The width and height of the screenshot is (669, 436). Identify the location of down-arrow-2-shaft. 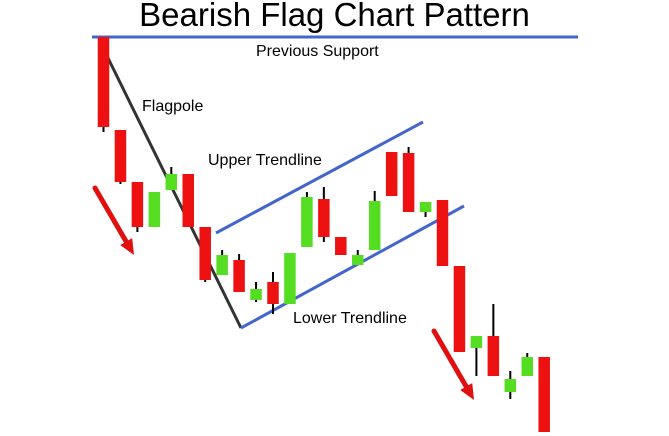
(451, 361).